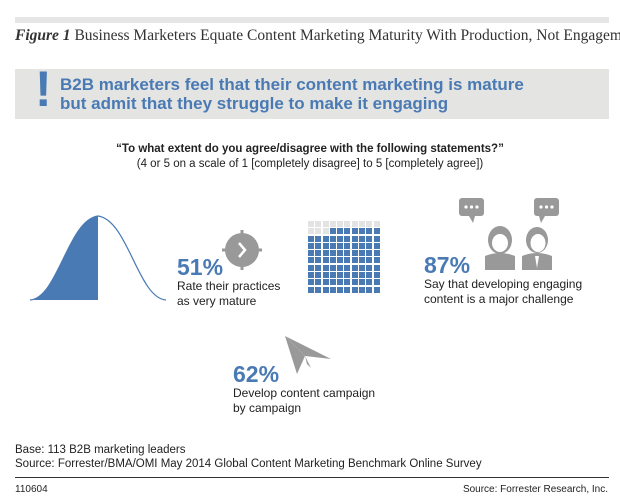  Describe the element at coordinates (229, 286) in the screenshot. I see `description-line: Rate their practices` at that location.